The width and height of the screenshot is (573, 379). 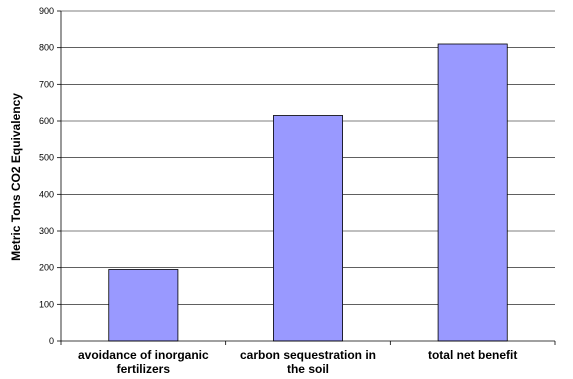 What do you see at coordinates (46, 11) in the screenshot?
I see `y-tick-label: 900` at bounding box center [46, 11].